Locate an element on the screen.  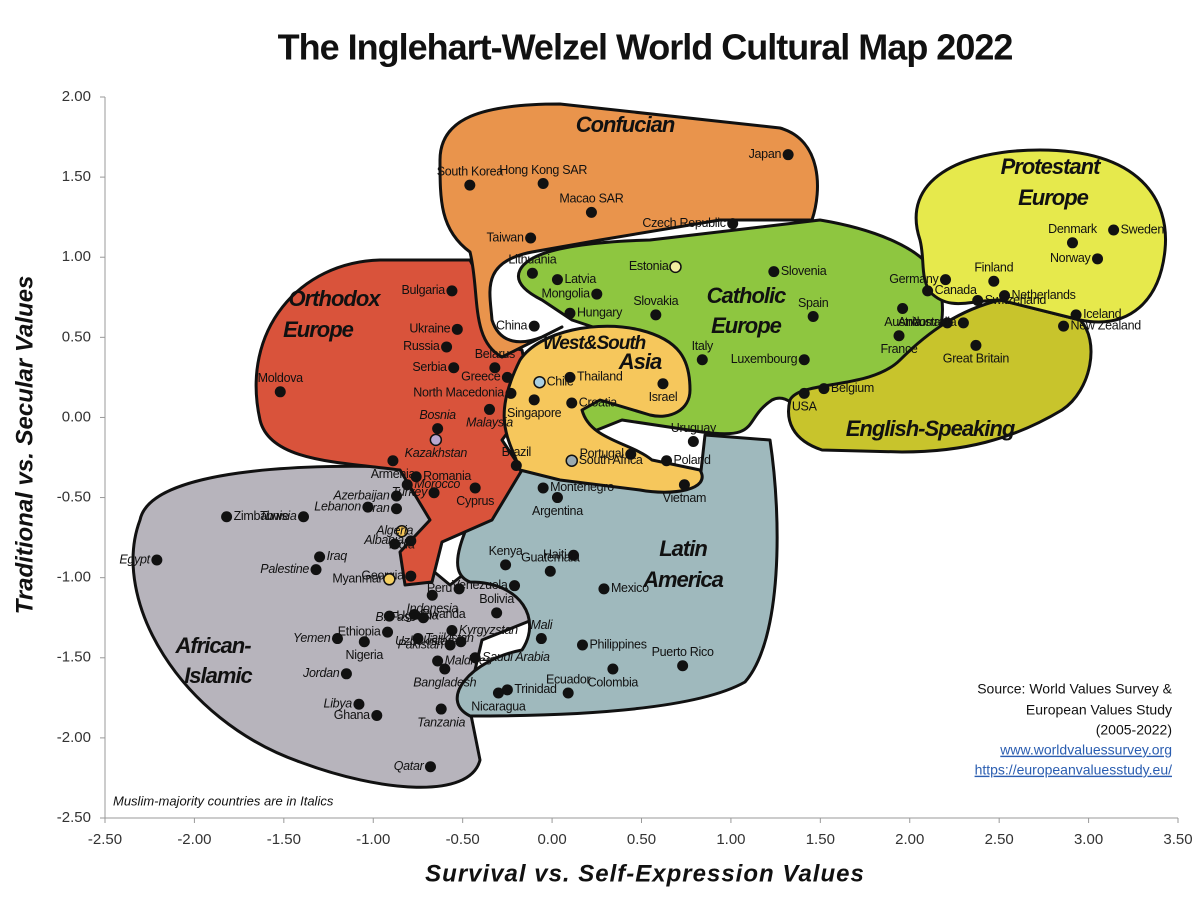
point-label: Poland is located at coordinates (692, 460).